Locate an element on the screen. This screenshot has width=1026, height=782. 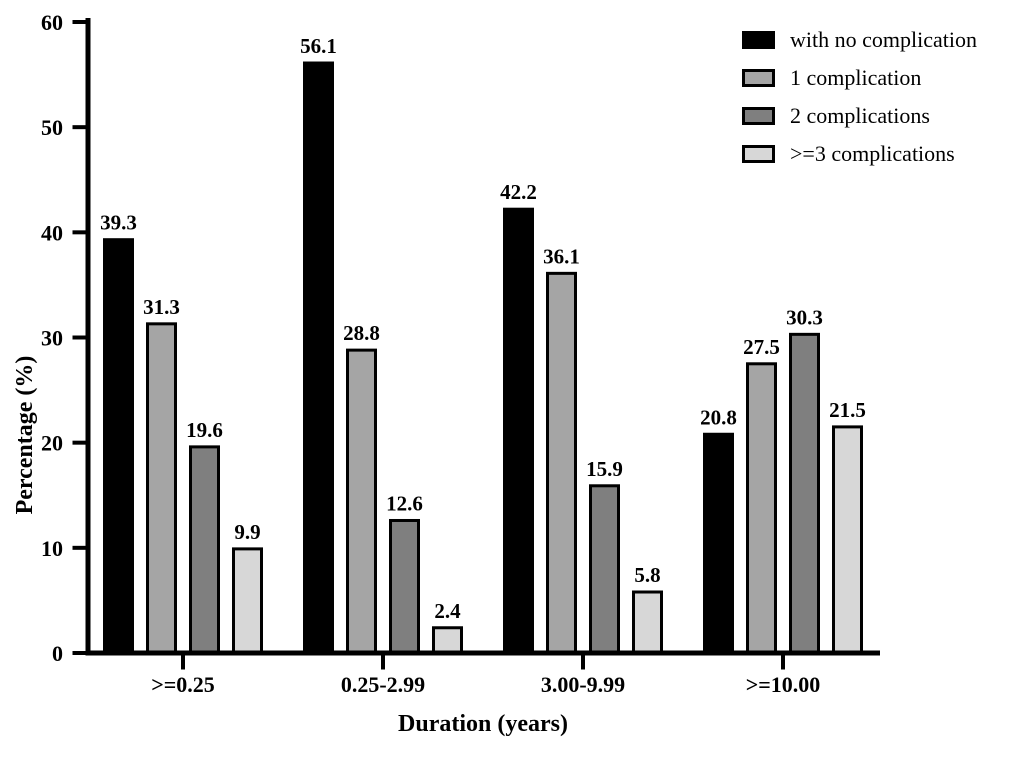
legend-label-2-complications: 2 complications is located at coordinates (860, 115).